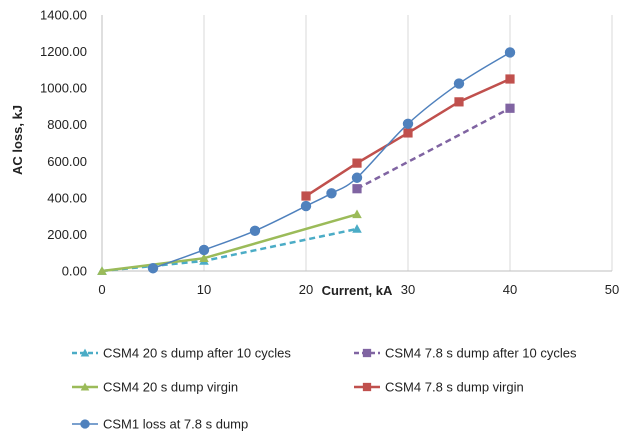 This screenshot has height=433, width=633. What do you see at coordinates (67, 161) in the screenshot?
I see `y-tick-label: 600.00` at bounding box center [67, 161].